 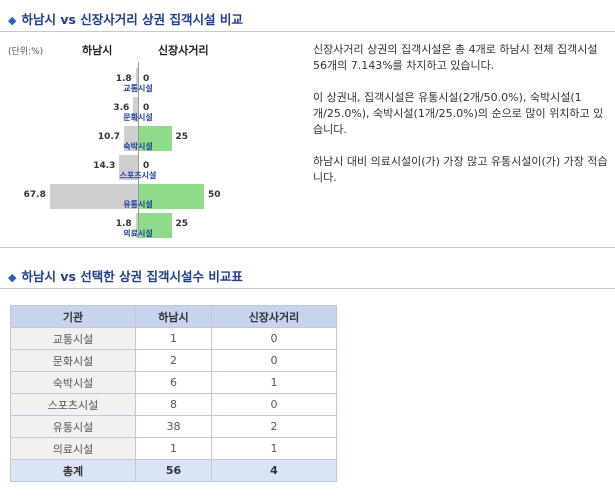 I want to click on table-cell: 8, so click(x=173, y=404).